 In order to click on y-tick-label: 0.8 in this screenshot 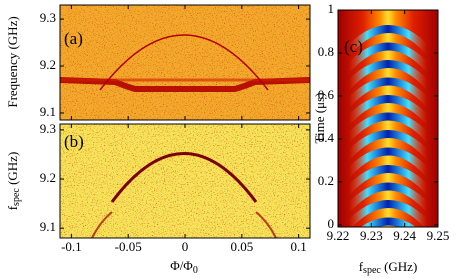, I will do `click(326, 51)`.